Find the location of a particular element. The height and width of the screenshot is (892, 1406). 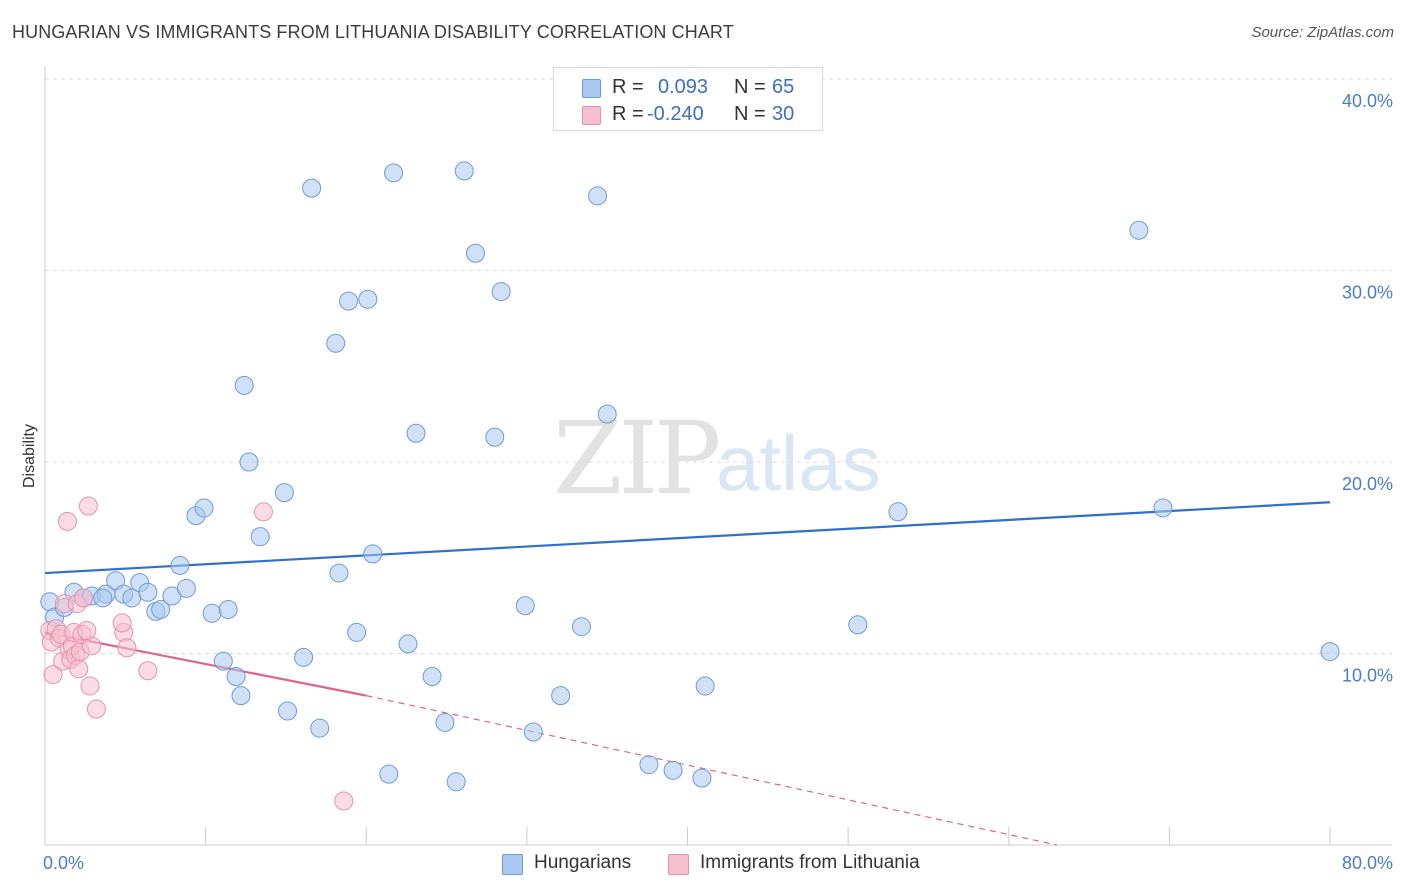

x-tick-label-min: 0.0% is located at coordinates (63, 863).